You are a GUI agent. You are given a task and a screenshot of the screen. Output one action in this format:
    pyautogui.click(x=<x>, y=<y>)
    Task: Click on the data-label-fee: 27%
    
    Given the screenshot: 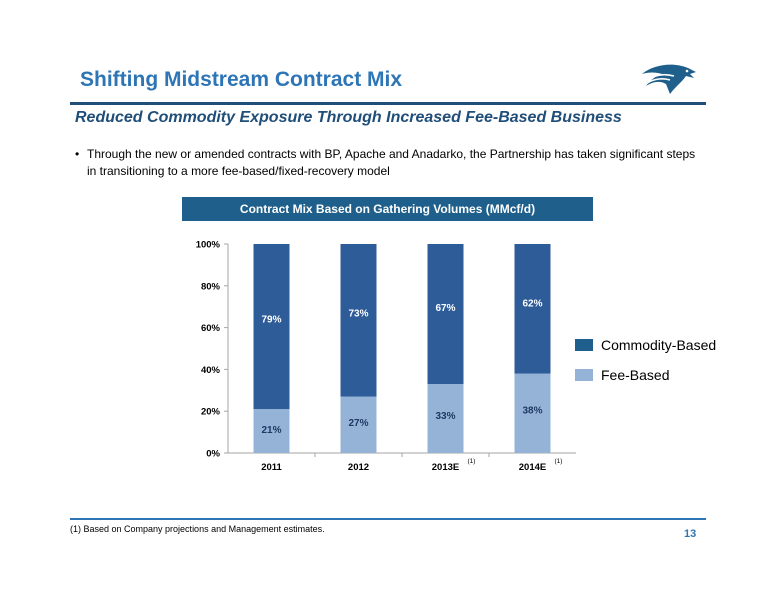 What is the action you would take?
    pyautogui.click(x=358, y=423)
    